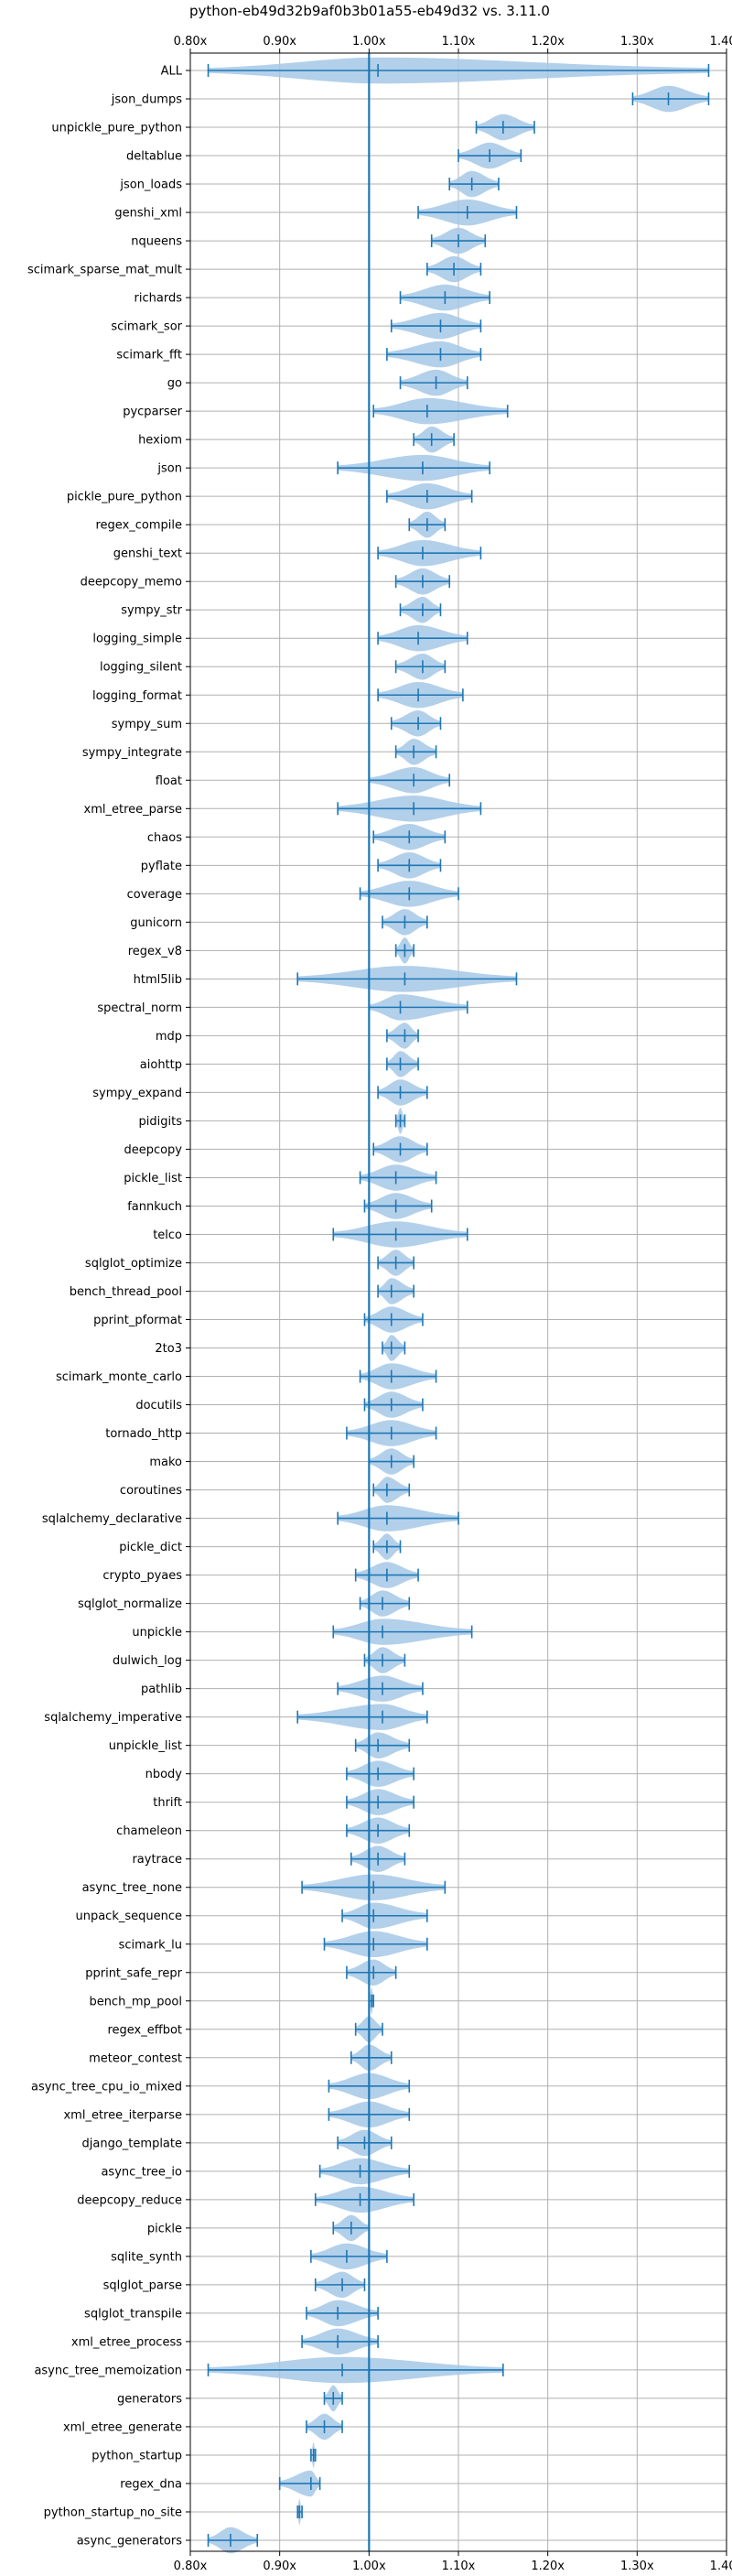  What do you see at coordinates (139, 526) in the screenshot?
I see `category-label: regex_compile` at bounding box center [139, 526].